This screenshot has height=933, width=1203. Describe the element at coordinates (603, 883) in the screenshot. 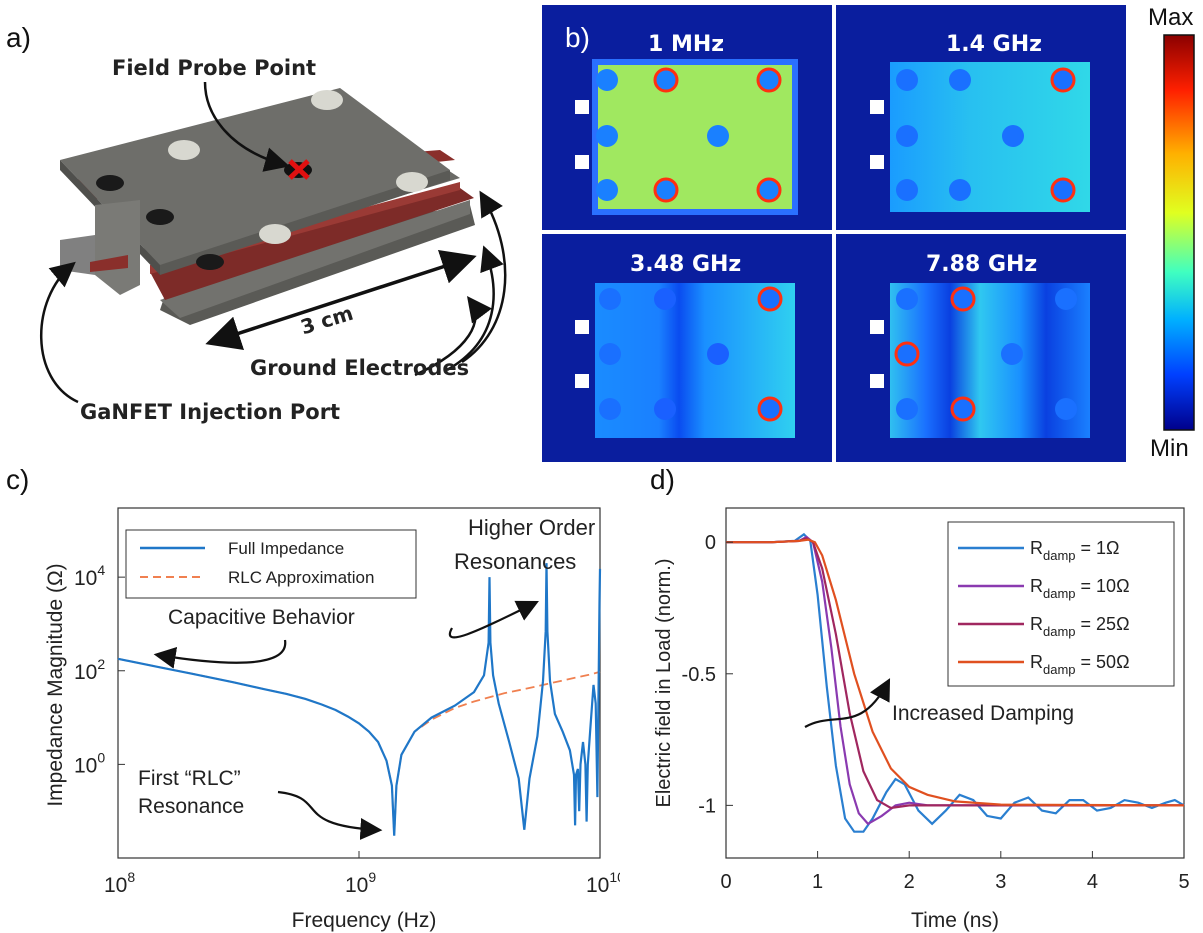

I see `x-tick-label: 10¹⁰` at that location.